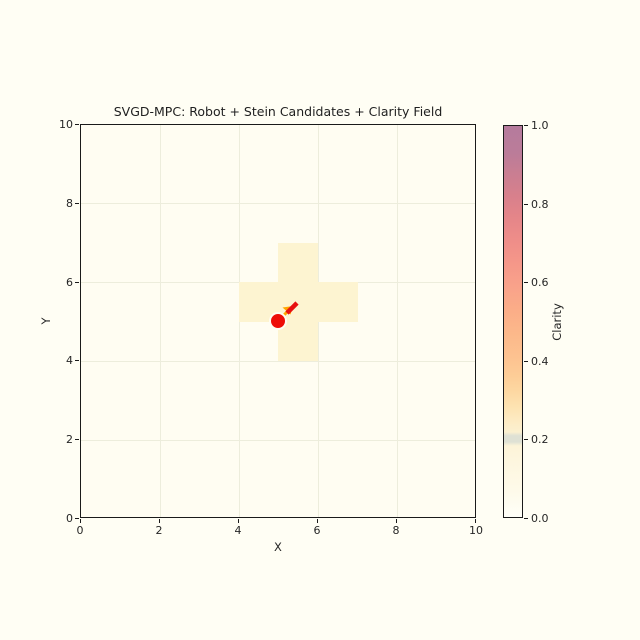  I want to click on x-ticklabel-8: 8, so click(396, 530).